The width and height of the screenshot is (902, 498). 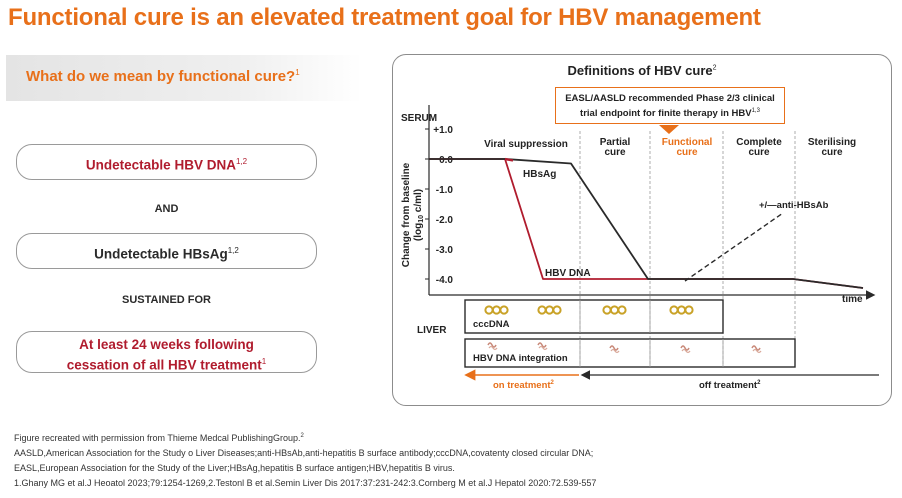 What do you see at coordinates (520, 358) in the screenshot?
I see `integration-label: HBV DNA integration` at bounding box center [520, 358].